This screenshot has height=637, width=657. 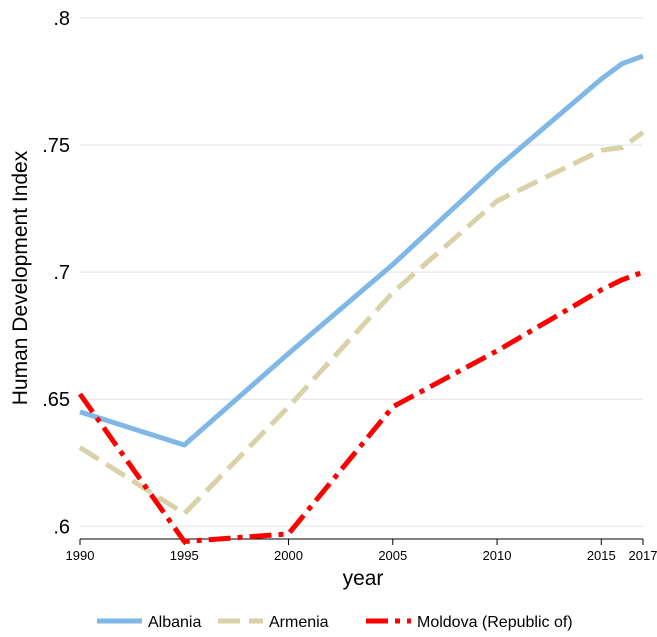 I want to click on x-tick-label: 2017, so click(x=643, y=555).